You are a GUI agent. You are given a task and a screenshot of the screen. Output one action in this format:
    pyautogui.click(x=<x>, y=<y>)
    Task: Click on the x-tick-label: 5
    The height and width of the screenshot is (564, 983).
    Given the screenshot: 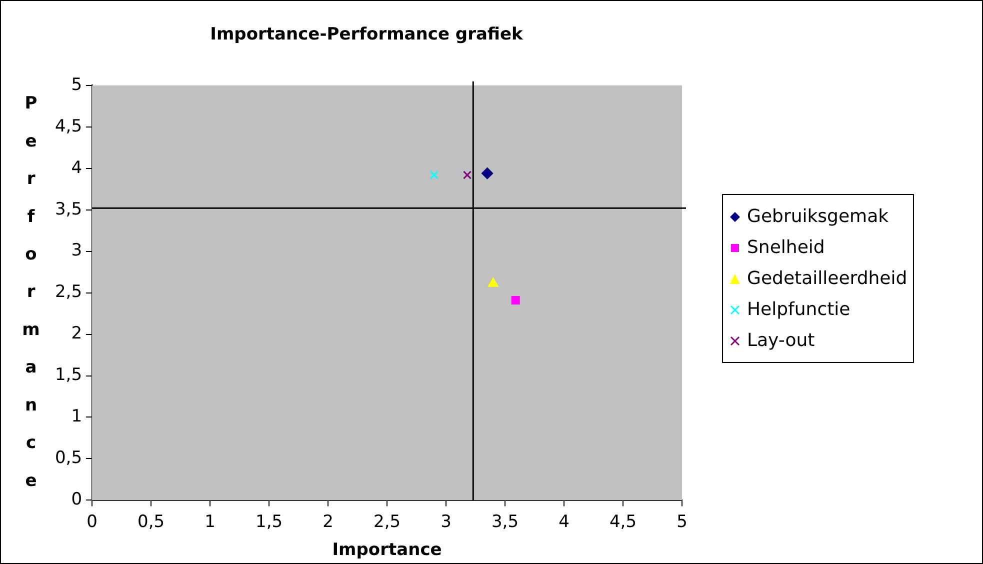 What is the action you would take?
    pyautogui.click(x=682, y=522)
    